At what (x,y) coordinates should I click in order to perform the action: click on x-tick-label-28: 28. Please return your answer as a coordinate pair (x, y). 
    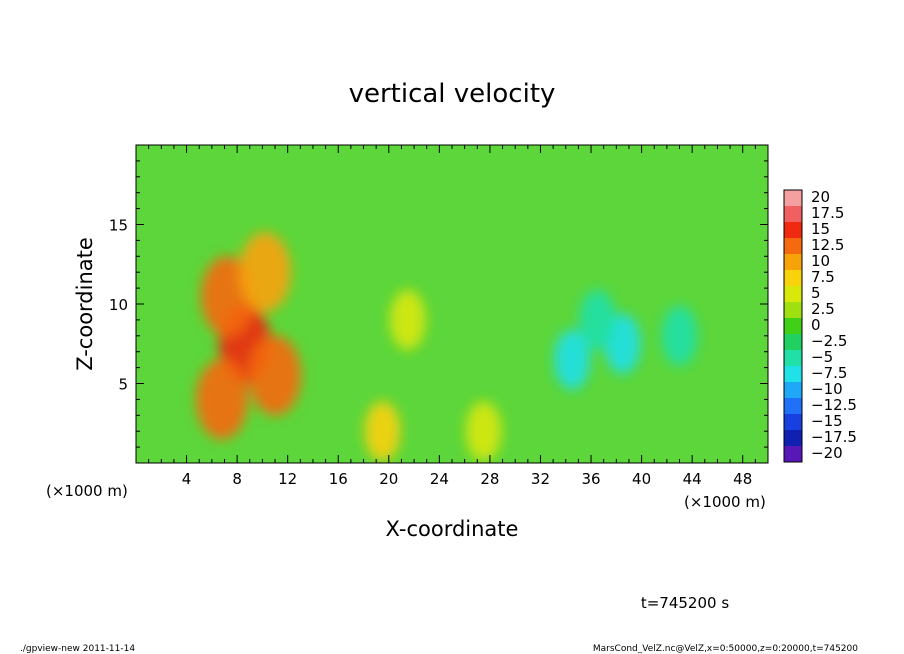
    Looking at the image, I should click on (489, 479).